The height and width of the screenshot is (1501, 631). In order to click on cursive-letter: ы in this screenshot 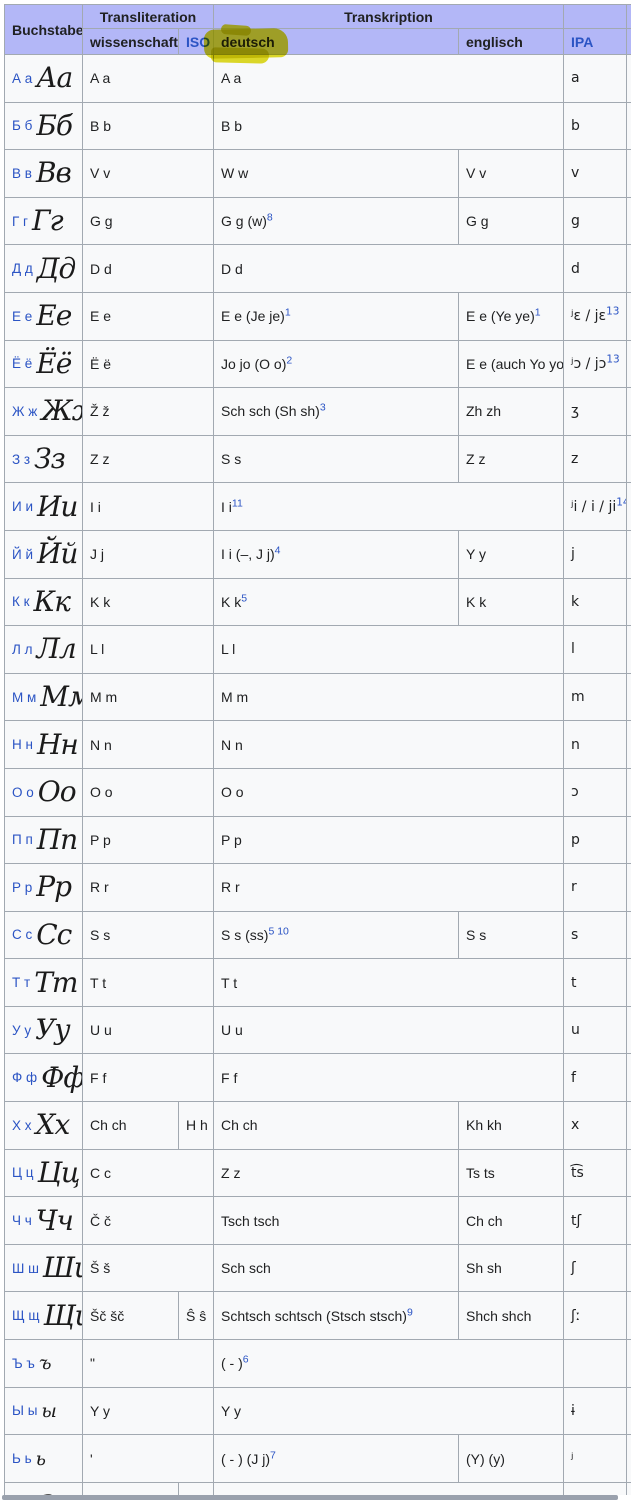, I will do `click(49, 1410)`.